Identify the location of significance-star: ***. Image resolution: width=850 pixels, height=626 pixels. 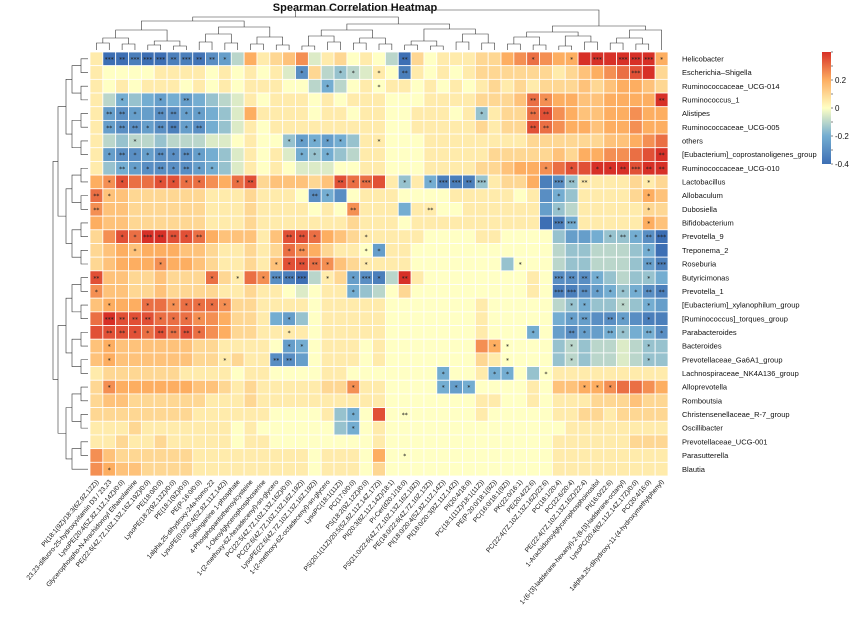
(571, 292).